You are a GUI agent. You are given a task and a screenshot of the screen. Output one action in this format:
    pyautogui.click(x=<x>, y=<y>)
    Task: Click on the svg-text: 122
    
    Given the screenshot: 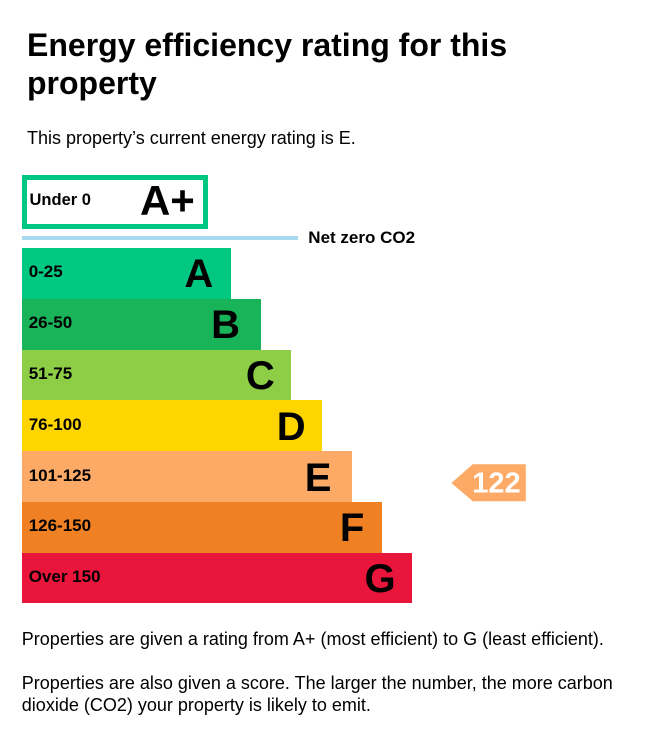 What is the action you would take?
    pyautogui.click(x=496, y=483)
    